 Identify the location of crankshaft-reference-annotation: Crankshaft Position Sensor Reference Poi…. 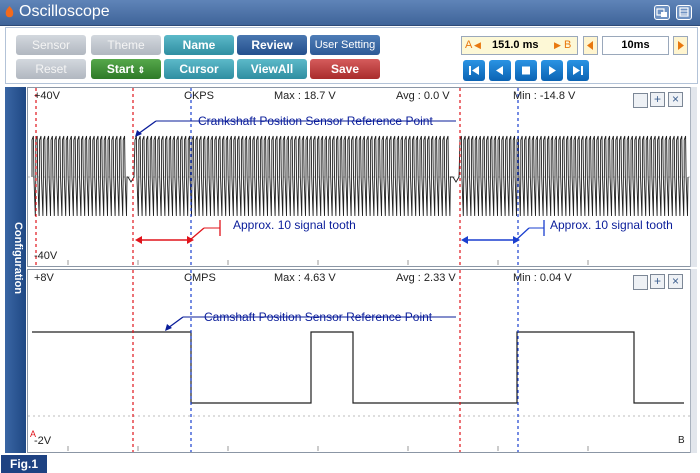
(315, 121).